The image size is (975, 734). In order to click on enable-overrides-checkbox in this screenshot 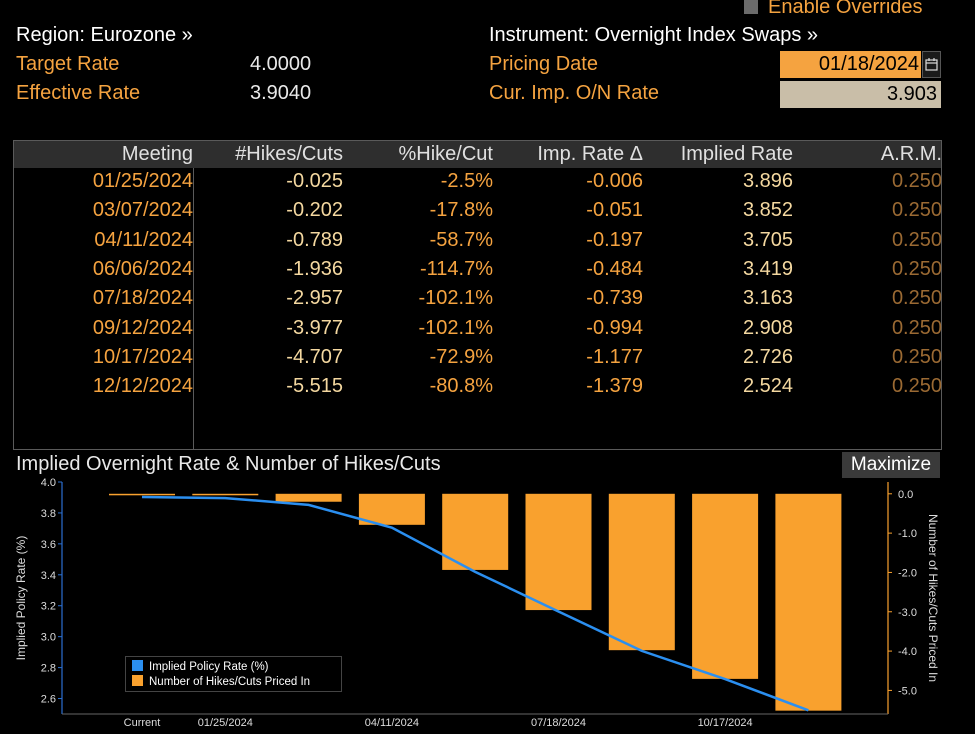, I will do `click(751, 7)`.